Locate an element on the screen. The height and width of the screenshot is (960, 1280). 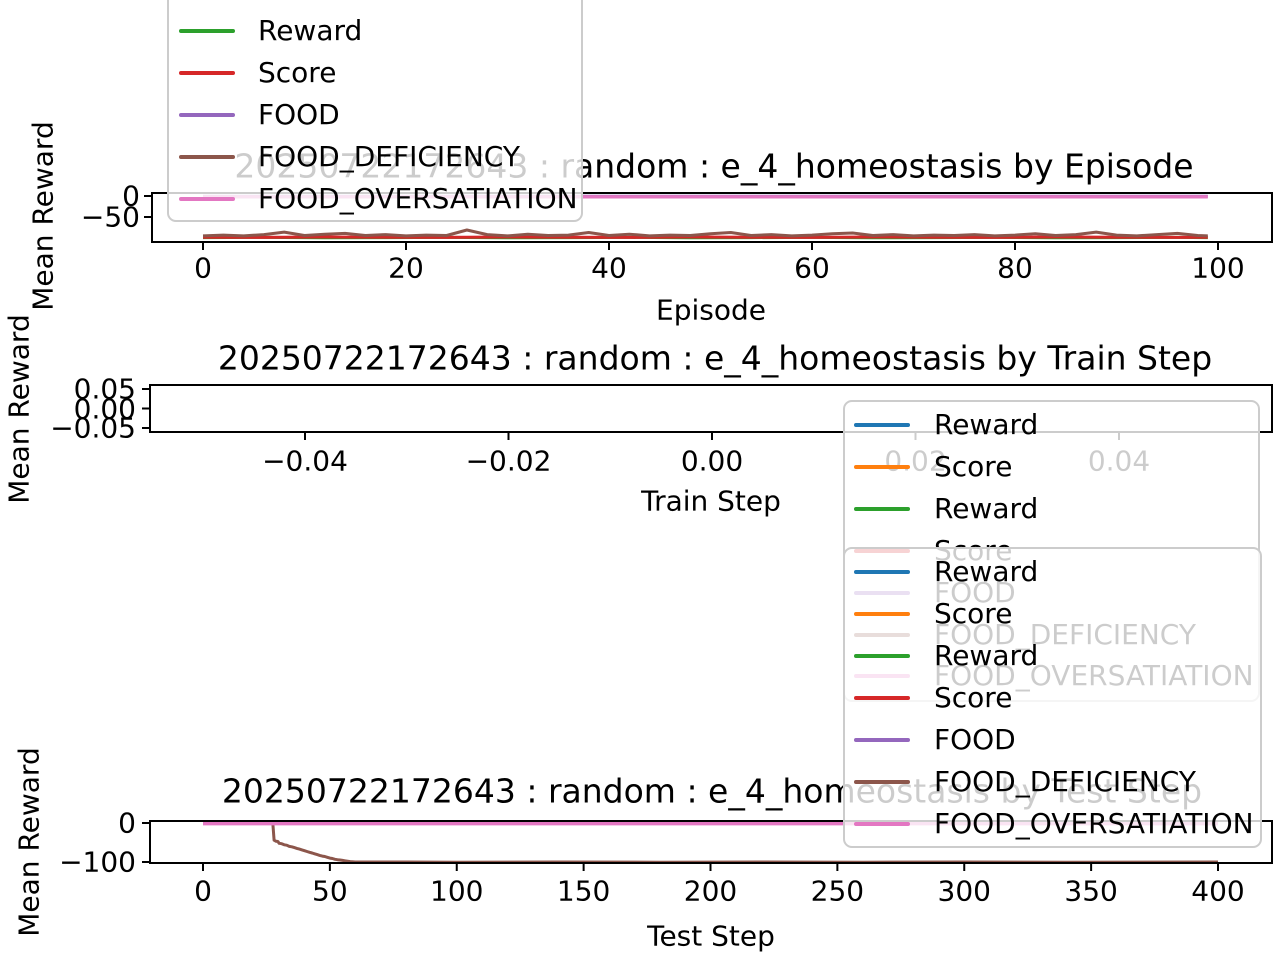
plot3-y-tick-label: 0 is located at coordinates (127, 823).